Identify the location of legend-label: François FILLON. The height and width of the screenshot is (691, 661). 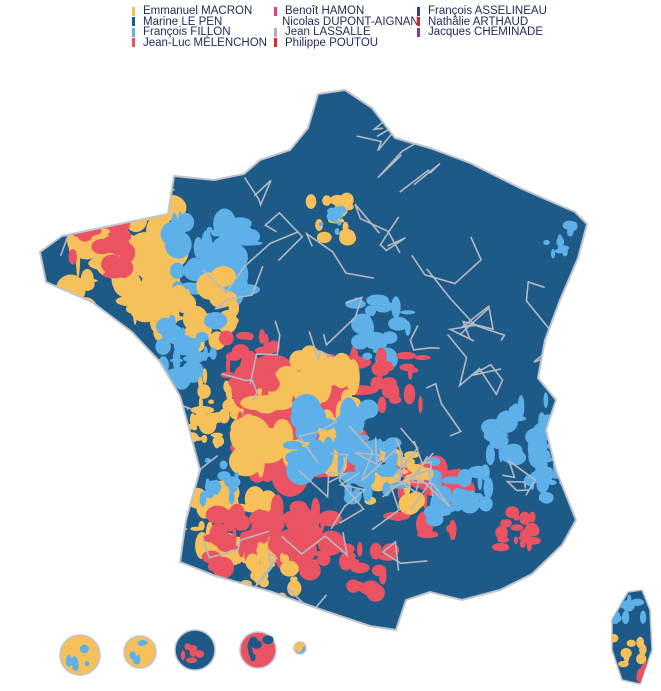
(187, 32).